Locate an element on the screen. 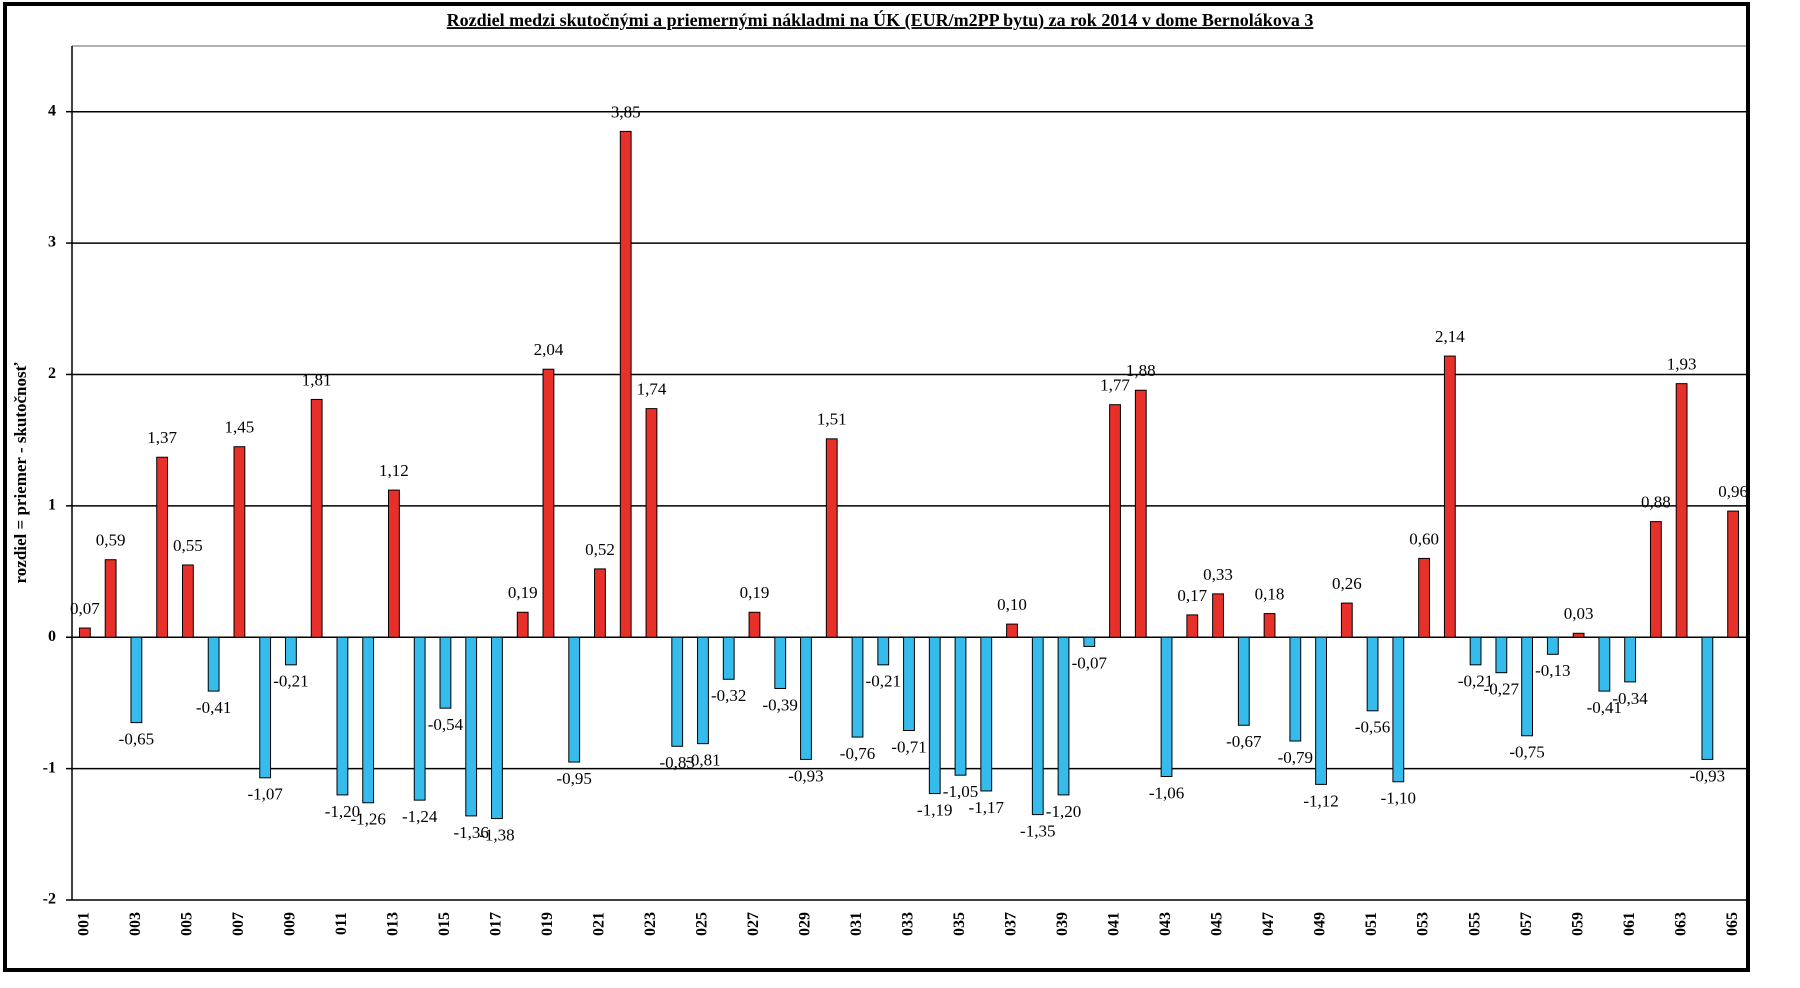 The width and height of the screenshot is (1800, 988). x-tick-label: 039 is located at coordinates (1062, 924).